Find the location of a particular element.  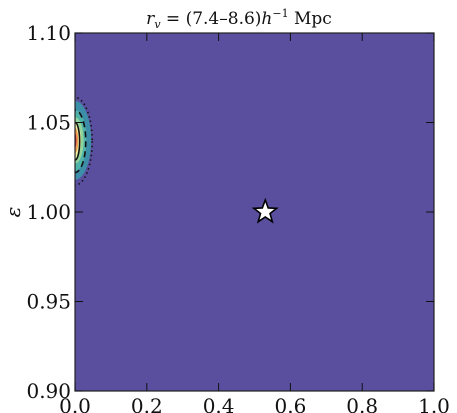

title-range: = (7.4–8.6) is located at coordinates (211, 19).